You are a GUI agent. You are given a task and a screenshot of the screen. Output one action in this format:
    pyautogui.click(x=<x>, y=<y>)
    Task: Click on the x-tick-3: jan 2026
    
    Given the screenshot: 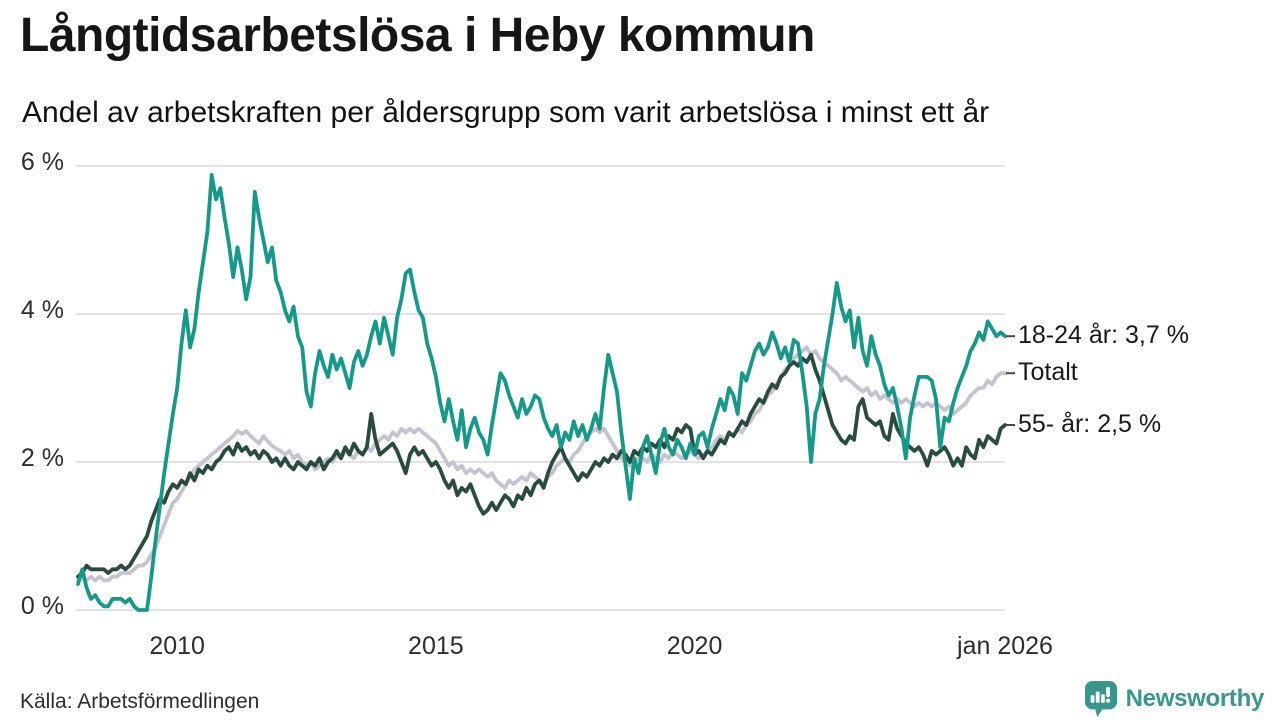 What is the action you would take?
    pyautogui.click(x=1005, y=646)
    